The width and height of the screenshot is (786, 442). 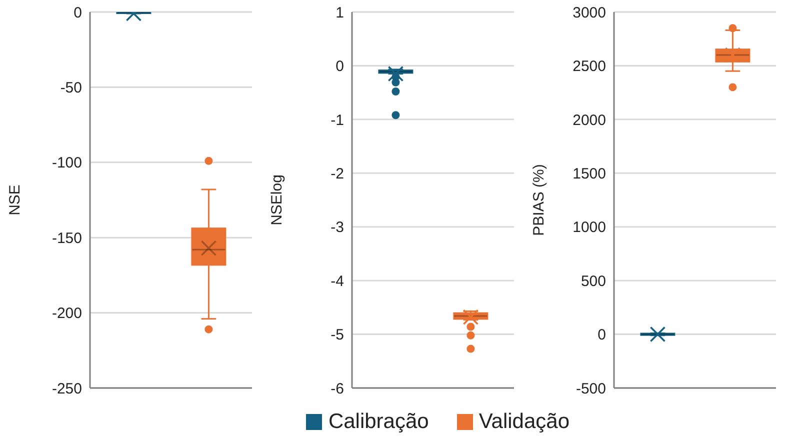 I want to click on y-axis-title: PBIAS (%), so click(x=539, y=200).